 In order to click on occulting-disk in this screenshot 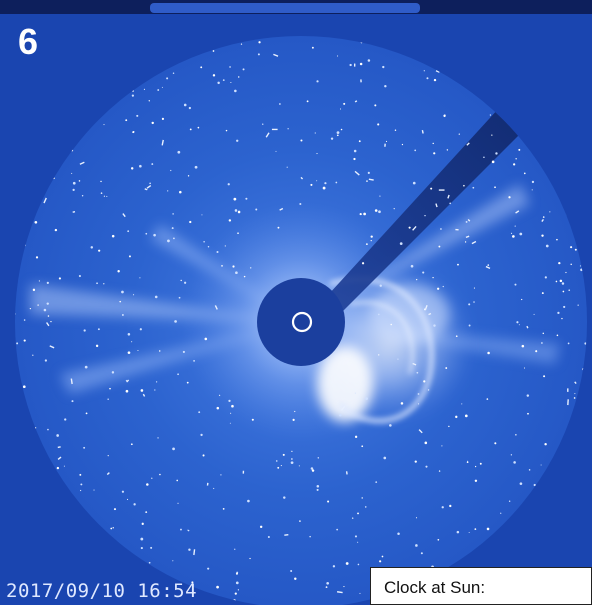, I will do `click(301, 322)`.